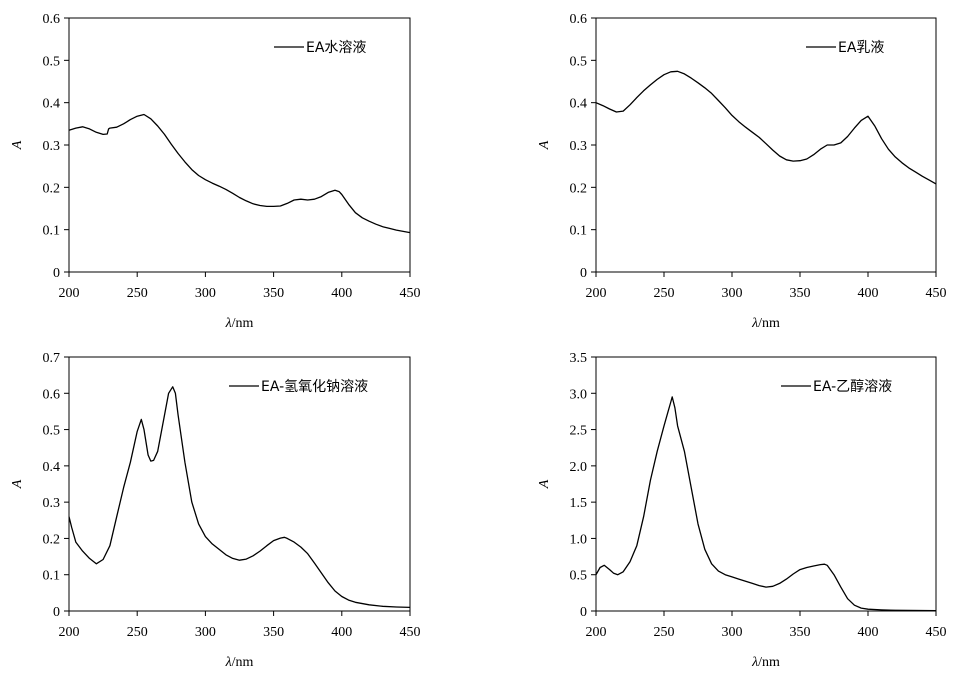  Describe the element at coordinates (852, 386) in the screenshot. I see `legend-label: EA-乙醇溶液` at that location.